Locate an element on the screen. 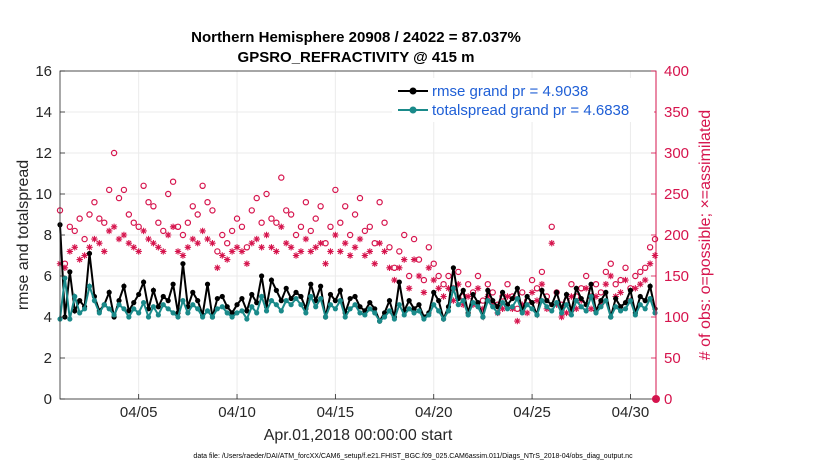 This screenshot has height=470, width=830. legend-totalspread-marker is located at coordinates (413, 110).